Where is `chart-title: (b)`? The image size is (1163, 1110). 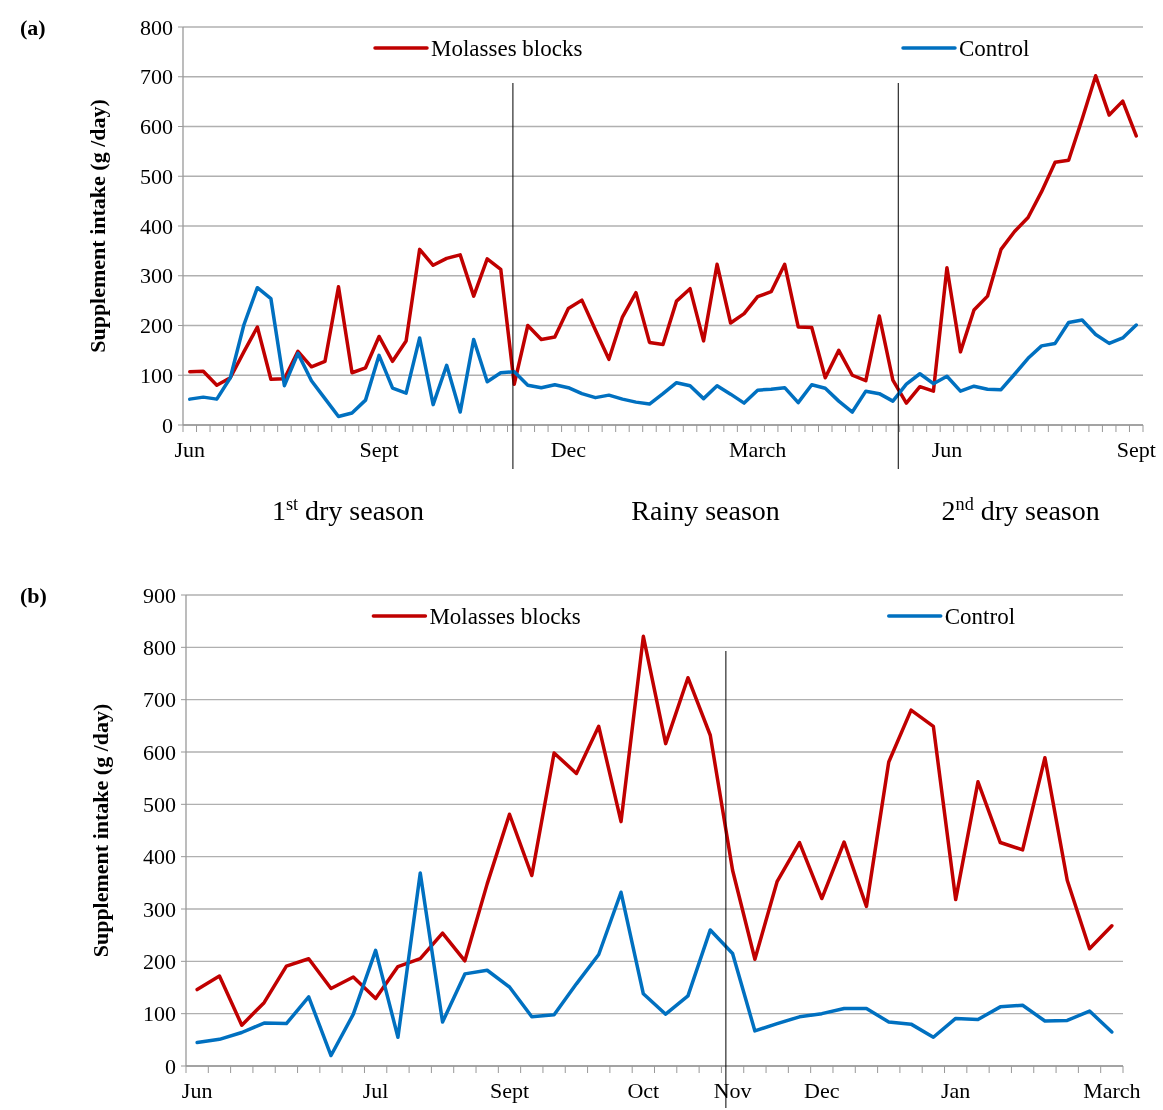
chart-title: (b) is located at coordinates (33, 595).